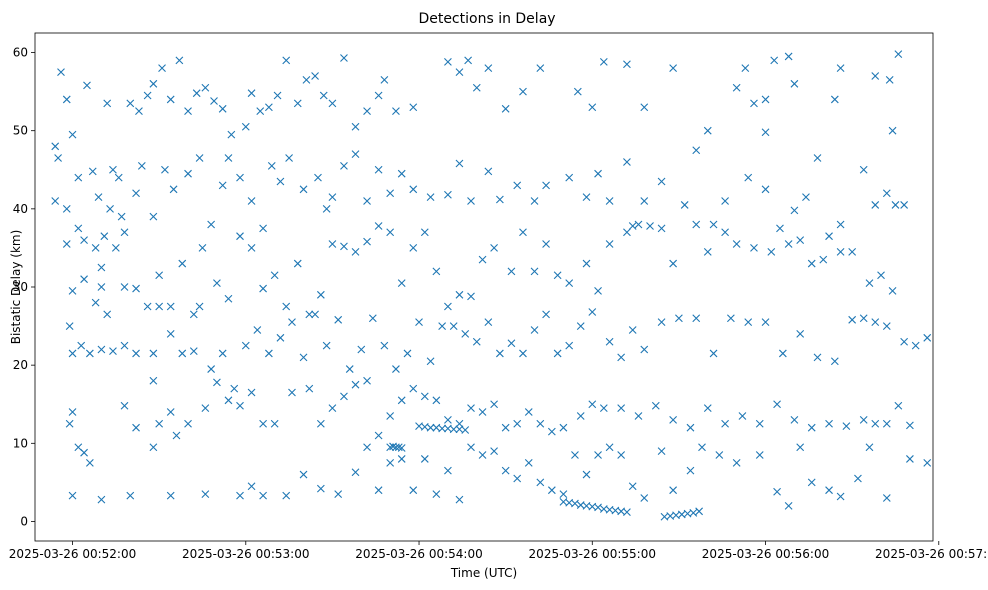 The image size is (988, 590). I want to click on y-axis: 0 10 20 30 40 50 60, so click(24, 287).